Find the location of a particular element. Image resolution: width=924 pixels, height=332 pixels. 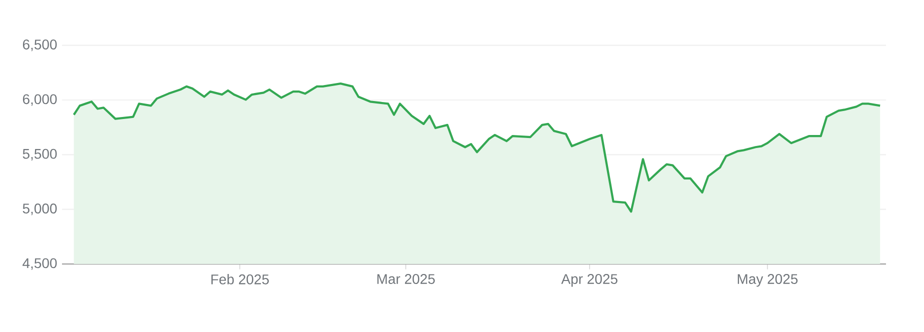

x-tick-label: May 2025 is located at coordinates (768, 280).